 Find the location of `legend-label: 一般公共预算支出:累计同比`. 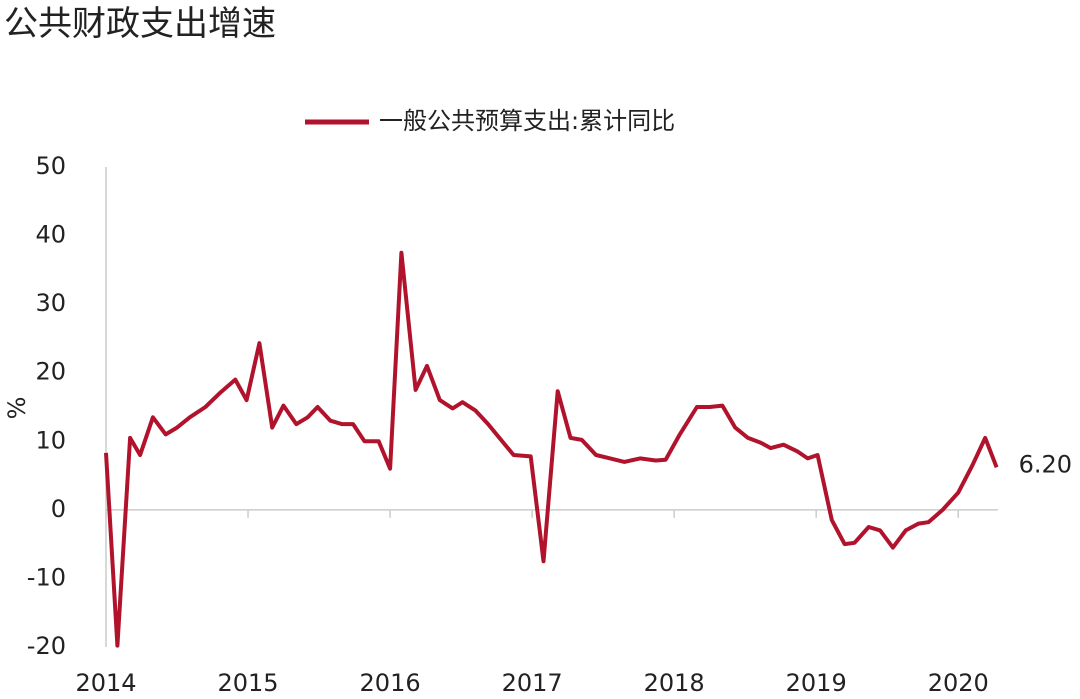

legend-label: 一般公共预算支出:累计同比 is located at coordinates (527, 121).